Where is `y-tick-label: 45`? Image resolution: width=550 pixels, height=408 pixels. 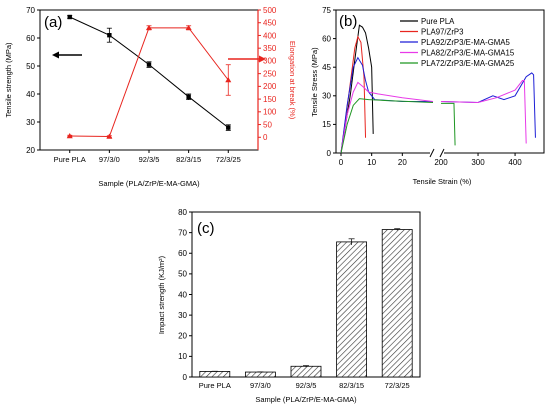 y-tick-label: 45 is located at coordinates (326, 67).